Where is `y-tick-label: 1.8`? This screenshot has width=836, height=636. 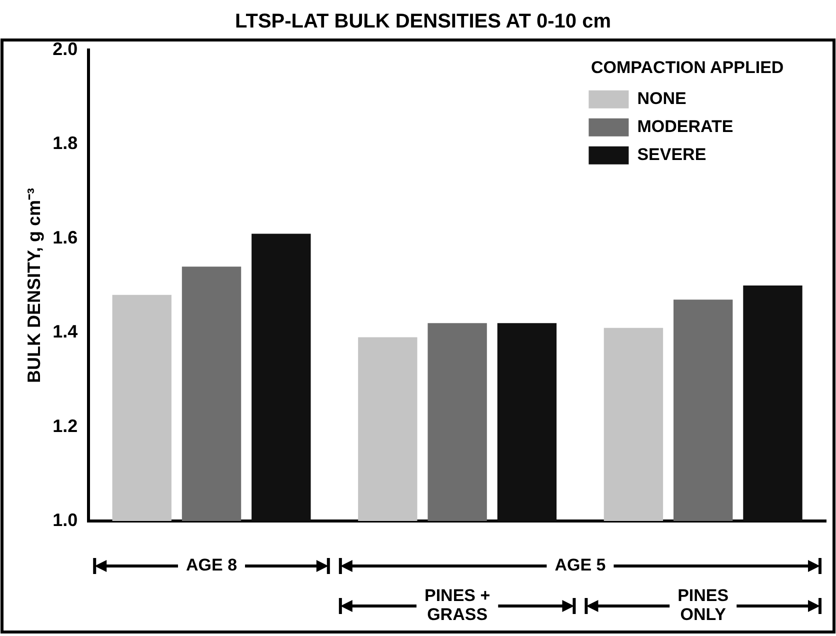
y-tick-label: 1.8 is located at coordinates (65, 143).